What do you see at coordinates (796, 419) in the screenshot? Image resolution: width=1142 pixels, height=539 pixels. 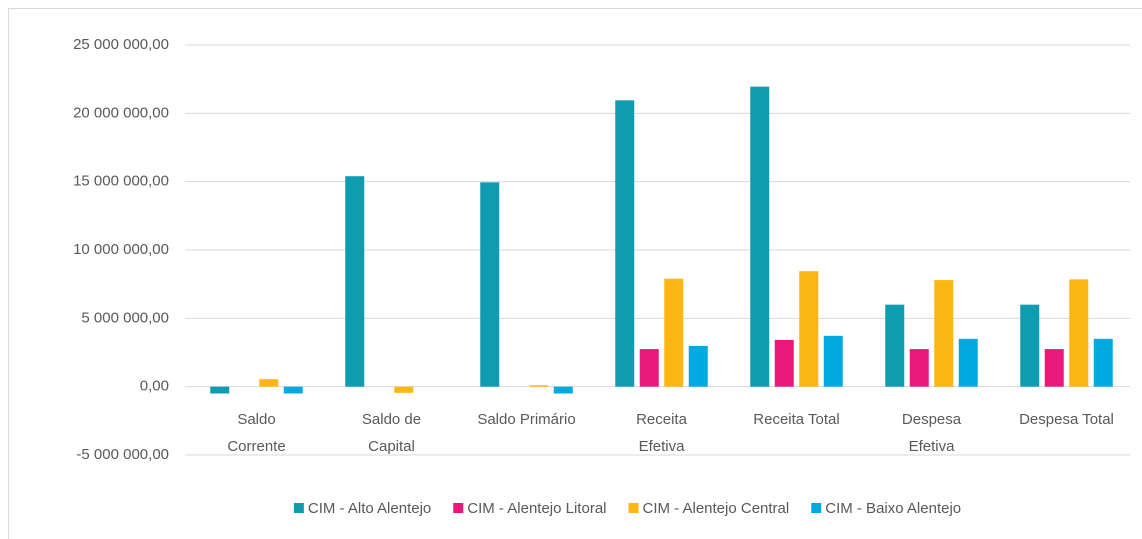 I see `x-tick-label: Receita Total` at bounding box center [796, 419].